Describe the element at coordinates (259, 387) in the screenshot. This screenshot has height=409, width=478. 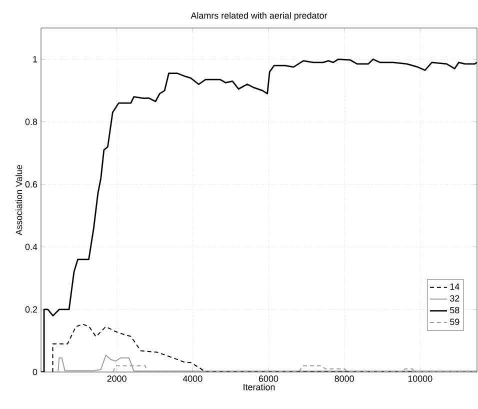
I see `x-axis-title: Iteration` at that location.